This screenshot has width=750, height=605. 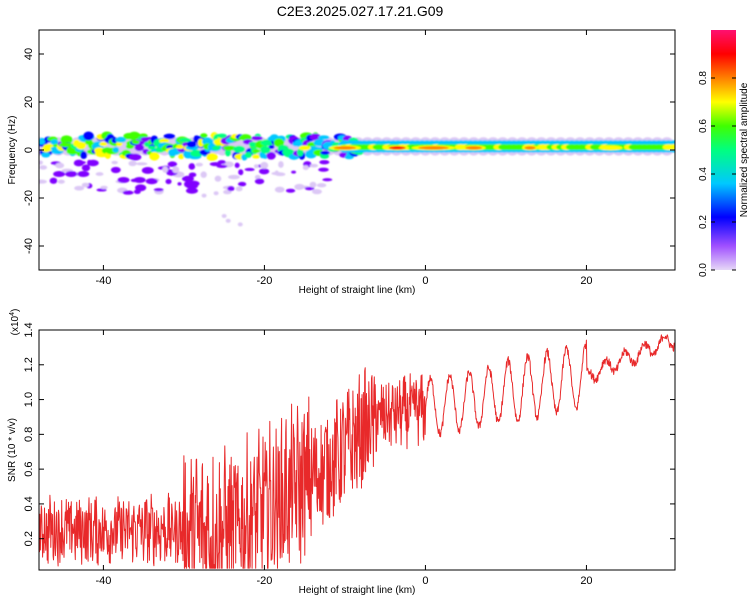 What do you see at coordinates (717, 174) in the screenshot?
I see `colorbar-ticks: 0.0 0.2 0.4 0.6 0.8` at bounding box center [717, 174].